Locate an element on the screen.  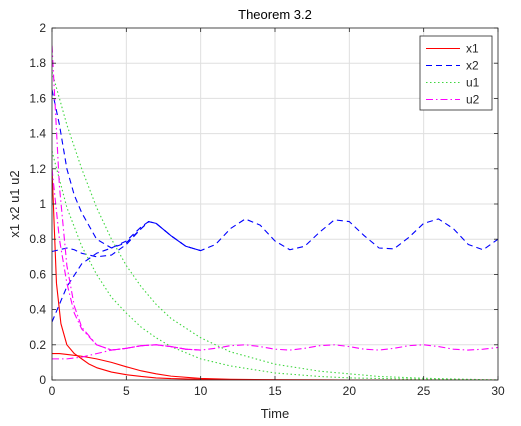
y-tick-label: 1.4 is located at coordinates (37, 134).